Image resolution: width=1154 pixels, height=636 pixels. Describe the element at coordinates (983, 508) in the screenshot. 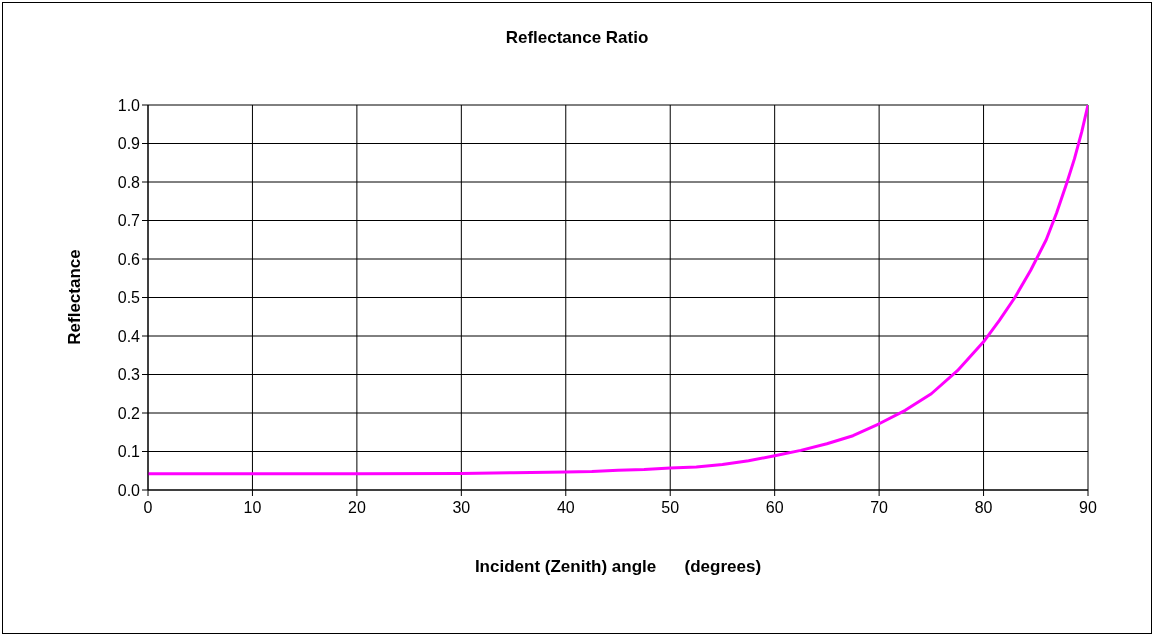

I see `x-tick-label: 80` at that location.